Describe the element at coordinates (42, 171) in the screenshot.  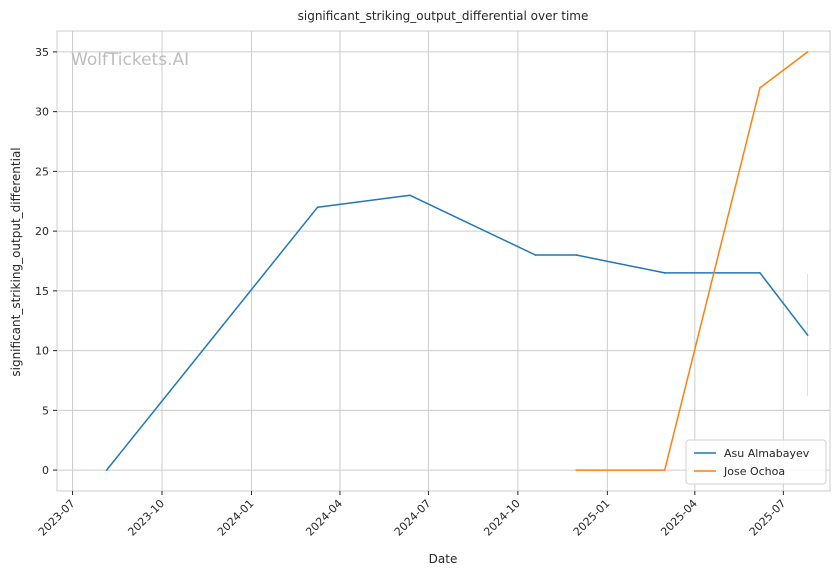
I see `y-tick-label: 25` at that location.